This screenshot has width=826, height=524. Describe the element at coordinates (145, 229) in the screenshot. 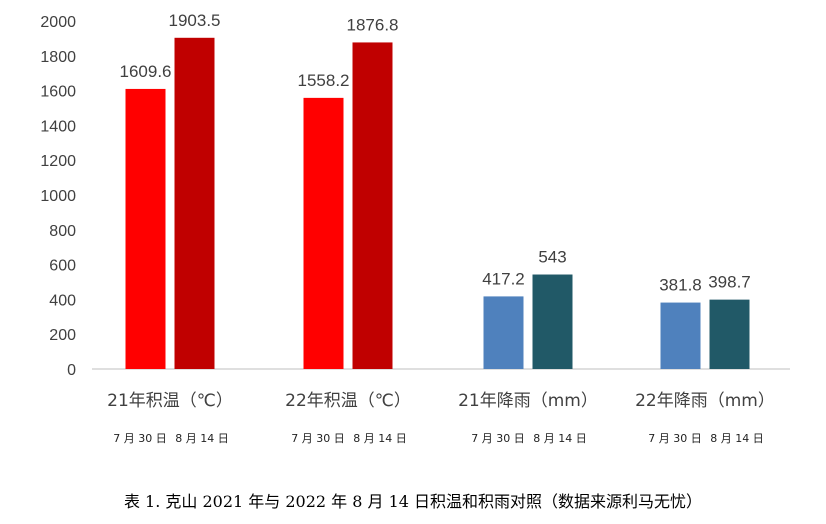

I see `bar-1-jul30` at that location.